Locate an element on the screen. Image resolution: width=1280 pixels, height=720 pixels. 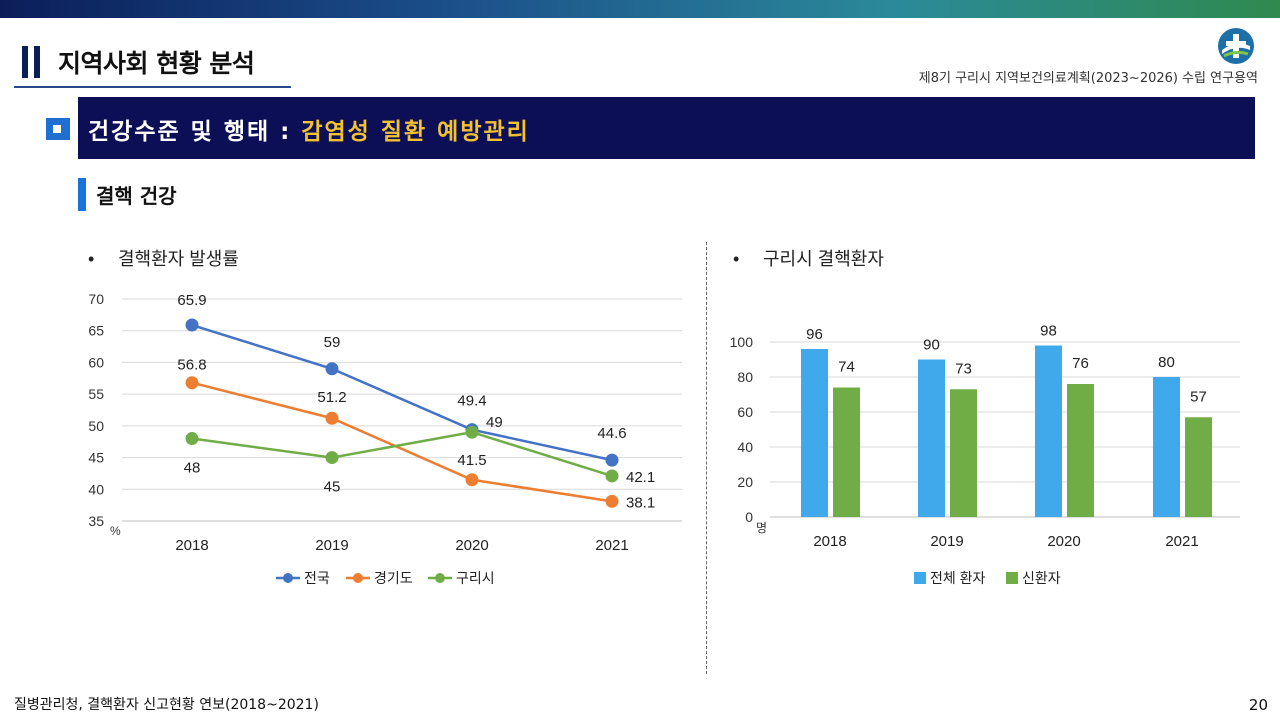
chart2-data-label: 90 is located at coordinates (931, 345).